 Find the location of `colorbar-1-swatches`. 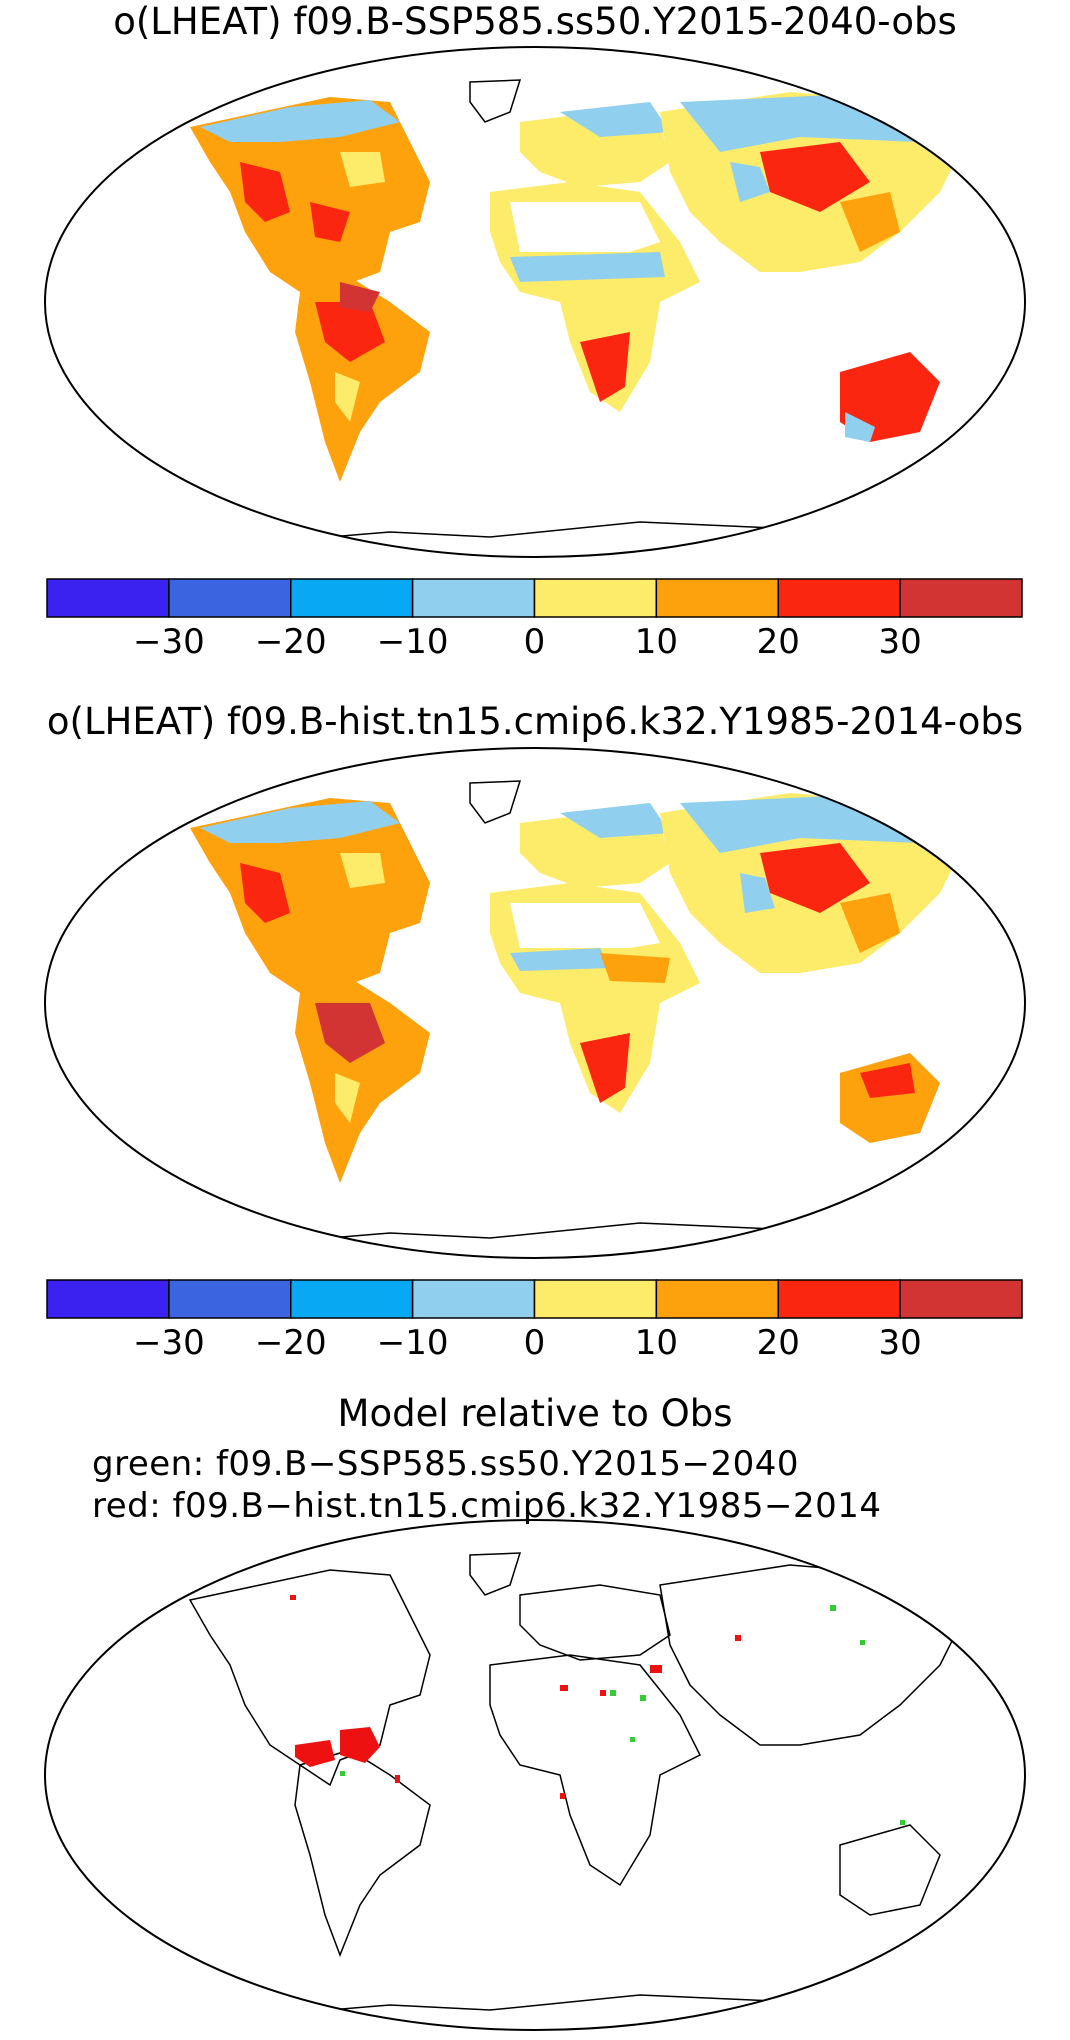

colorbar-1-swatches is located at coordinates (534, 598).